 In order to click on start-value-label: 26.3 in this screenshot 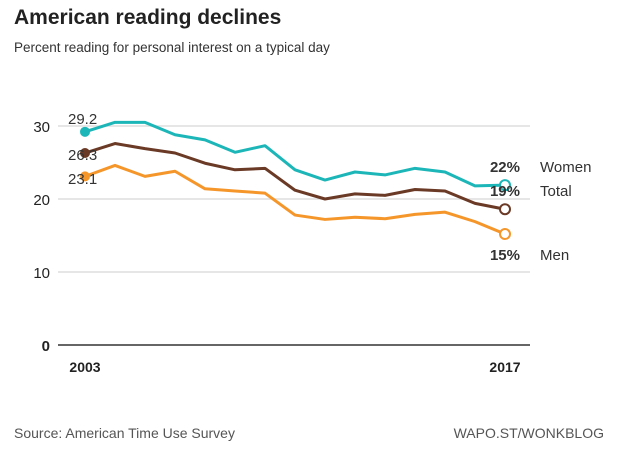, I will do `click(82, 155)`.